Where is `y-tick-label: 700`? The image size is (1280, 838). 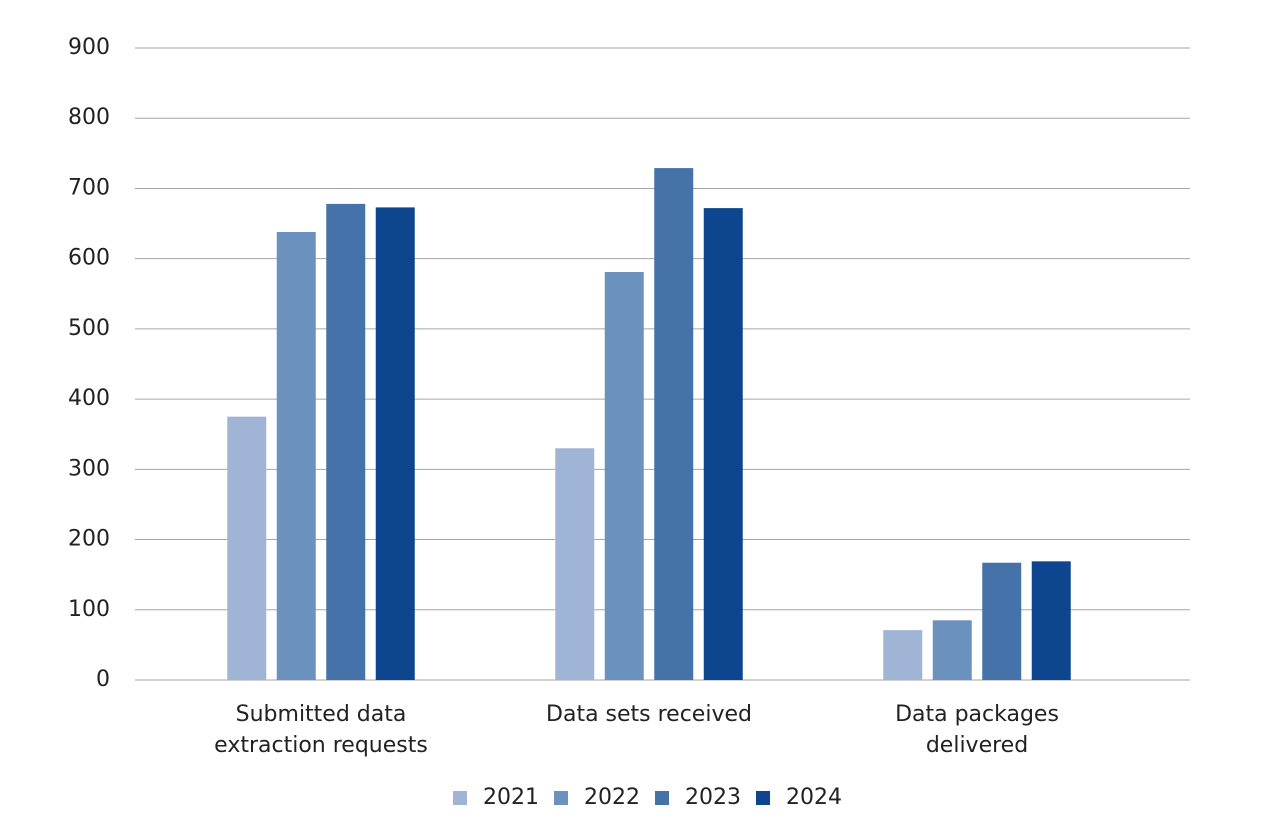 y-tick-label: 700 is located at coordinates (89, 187).